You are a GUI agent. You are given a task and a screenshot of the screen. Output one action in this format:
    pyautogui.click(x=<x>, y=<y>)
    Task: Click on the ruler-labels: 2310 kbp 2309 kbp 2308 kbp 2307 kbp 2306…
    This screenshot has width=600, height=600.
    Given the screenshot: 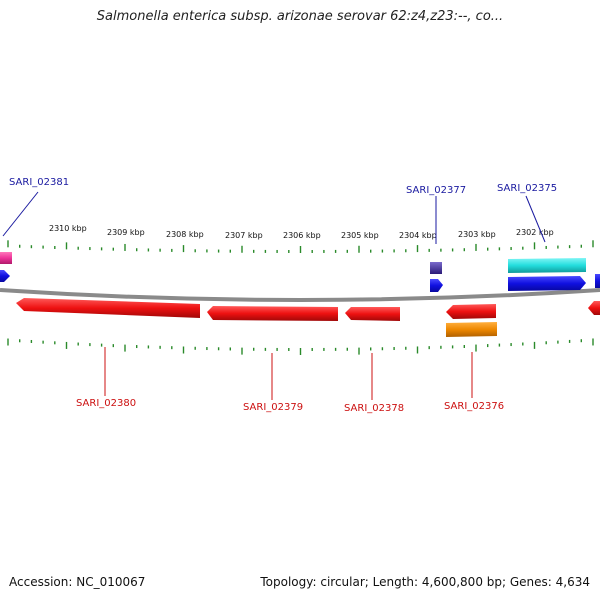 What is the action you would take?
    pyautogui.click(x=301, y=232)
    